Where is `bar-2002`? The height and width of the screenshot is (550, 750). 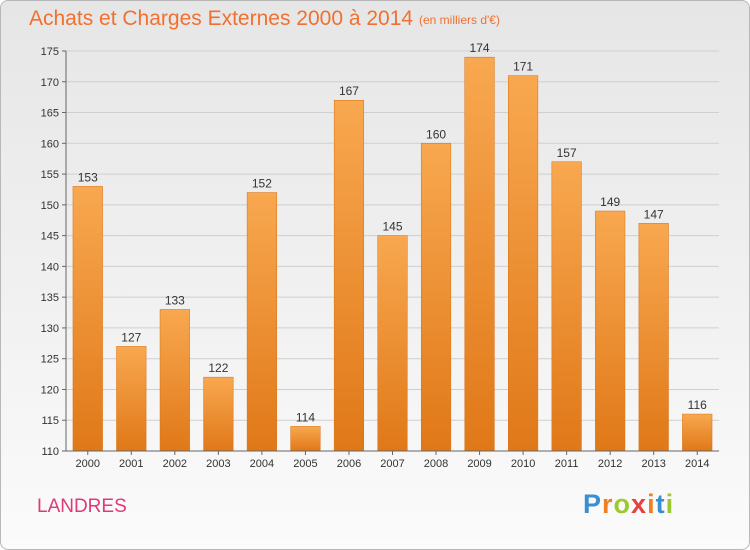 bar-2002 is located at coordinates (174, 380).